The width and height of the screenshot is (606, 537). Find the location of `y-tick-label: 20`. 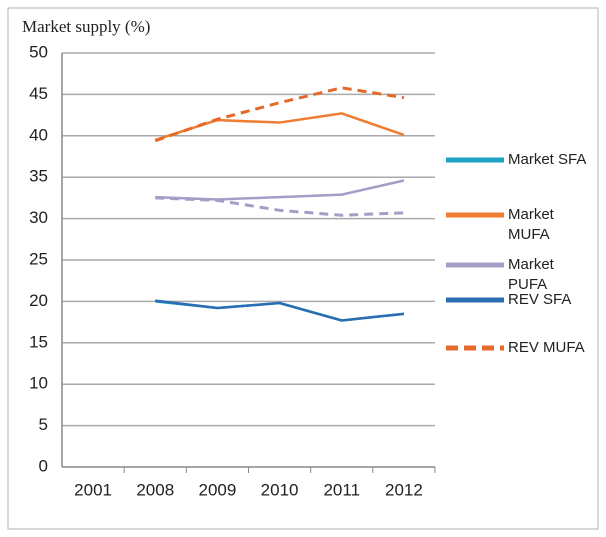

y-tick-label: 20 is located at coordinates (38, 300).